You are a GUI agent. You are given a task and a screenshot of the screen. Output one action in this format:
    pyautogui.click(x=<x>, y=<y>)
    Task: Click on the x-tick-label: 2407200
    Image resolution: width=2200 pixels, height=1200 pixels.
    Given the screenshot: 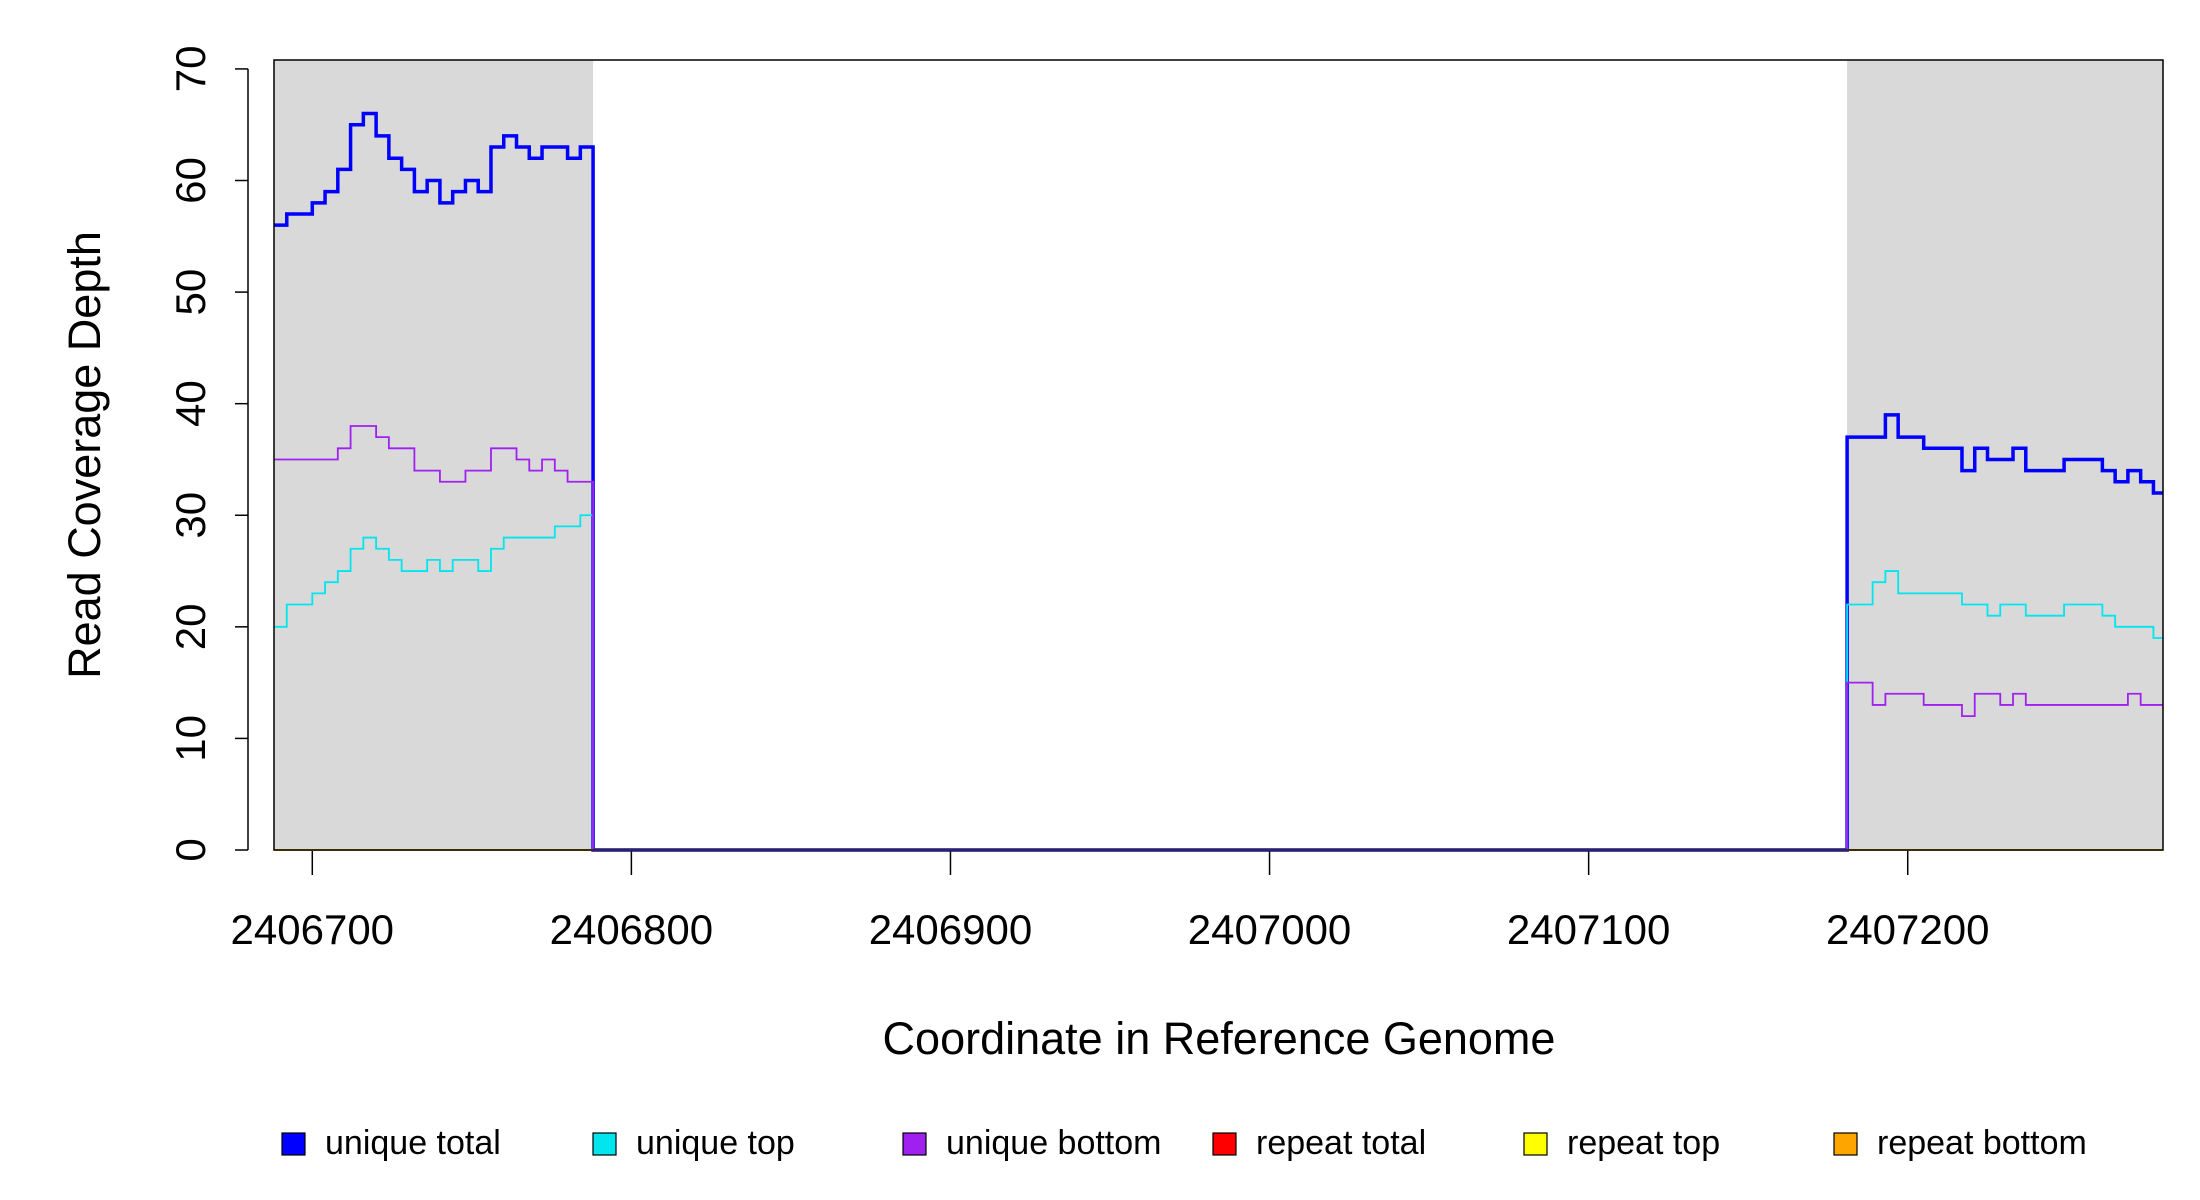 What is the action you would take?
    pyautogui.click(x=1908, y=929)
    